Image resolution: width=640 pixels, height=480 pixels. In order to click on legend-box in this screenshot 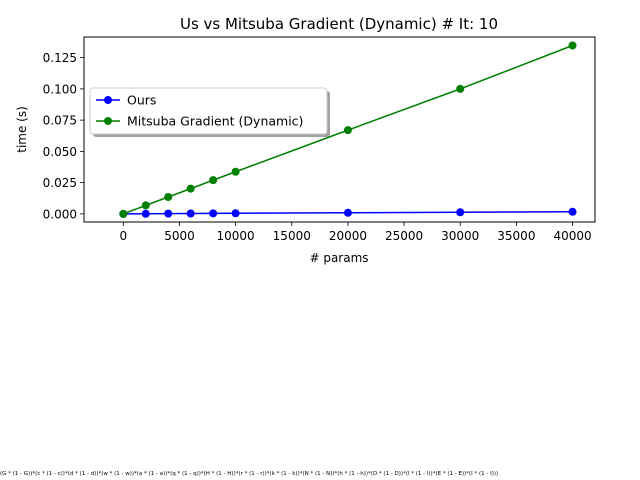, I will do `click(208, 111)`.